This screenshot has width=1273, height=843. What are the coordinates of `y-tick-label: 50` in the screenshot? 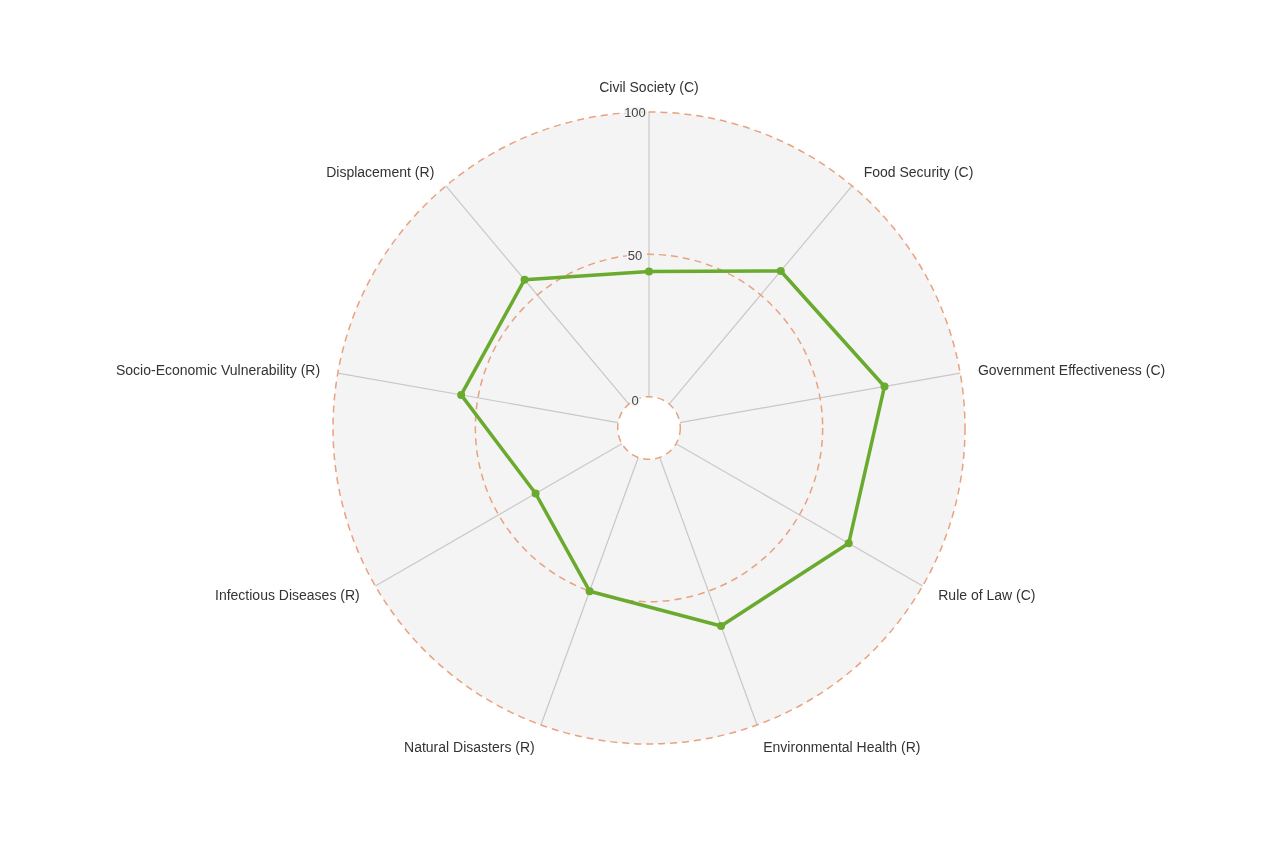 It's located at (635, 255).